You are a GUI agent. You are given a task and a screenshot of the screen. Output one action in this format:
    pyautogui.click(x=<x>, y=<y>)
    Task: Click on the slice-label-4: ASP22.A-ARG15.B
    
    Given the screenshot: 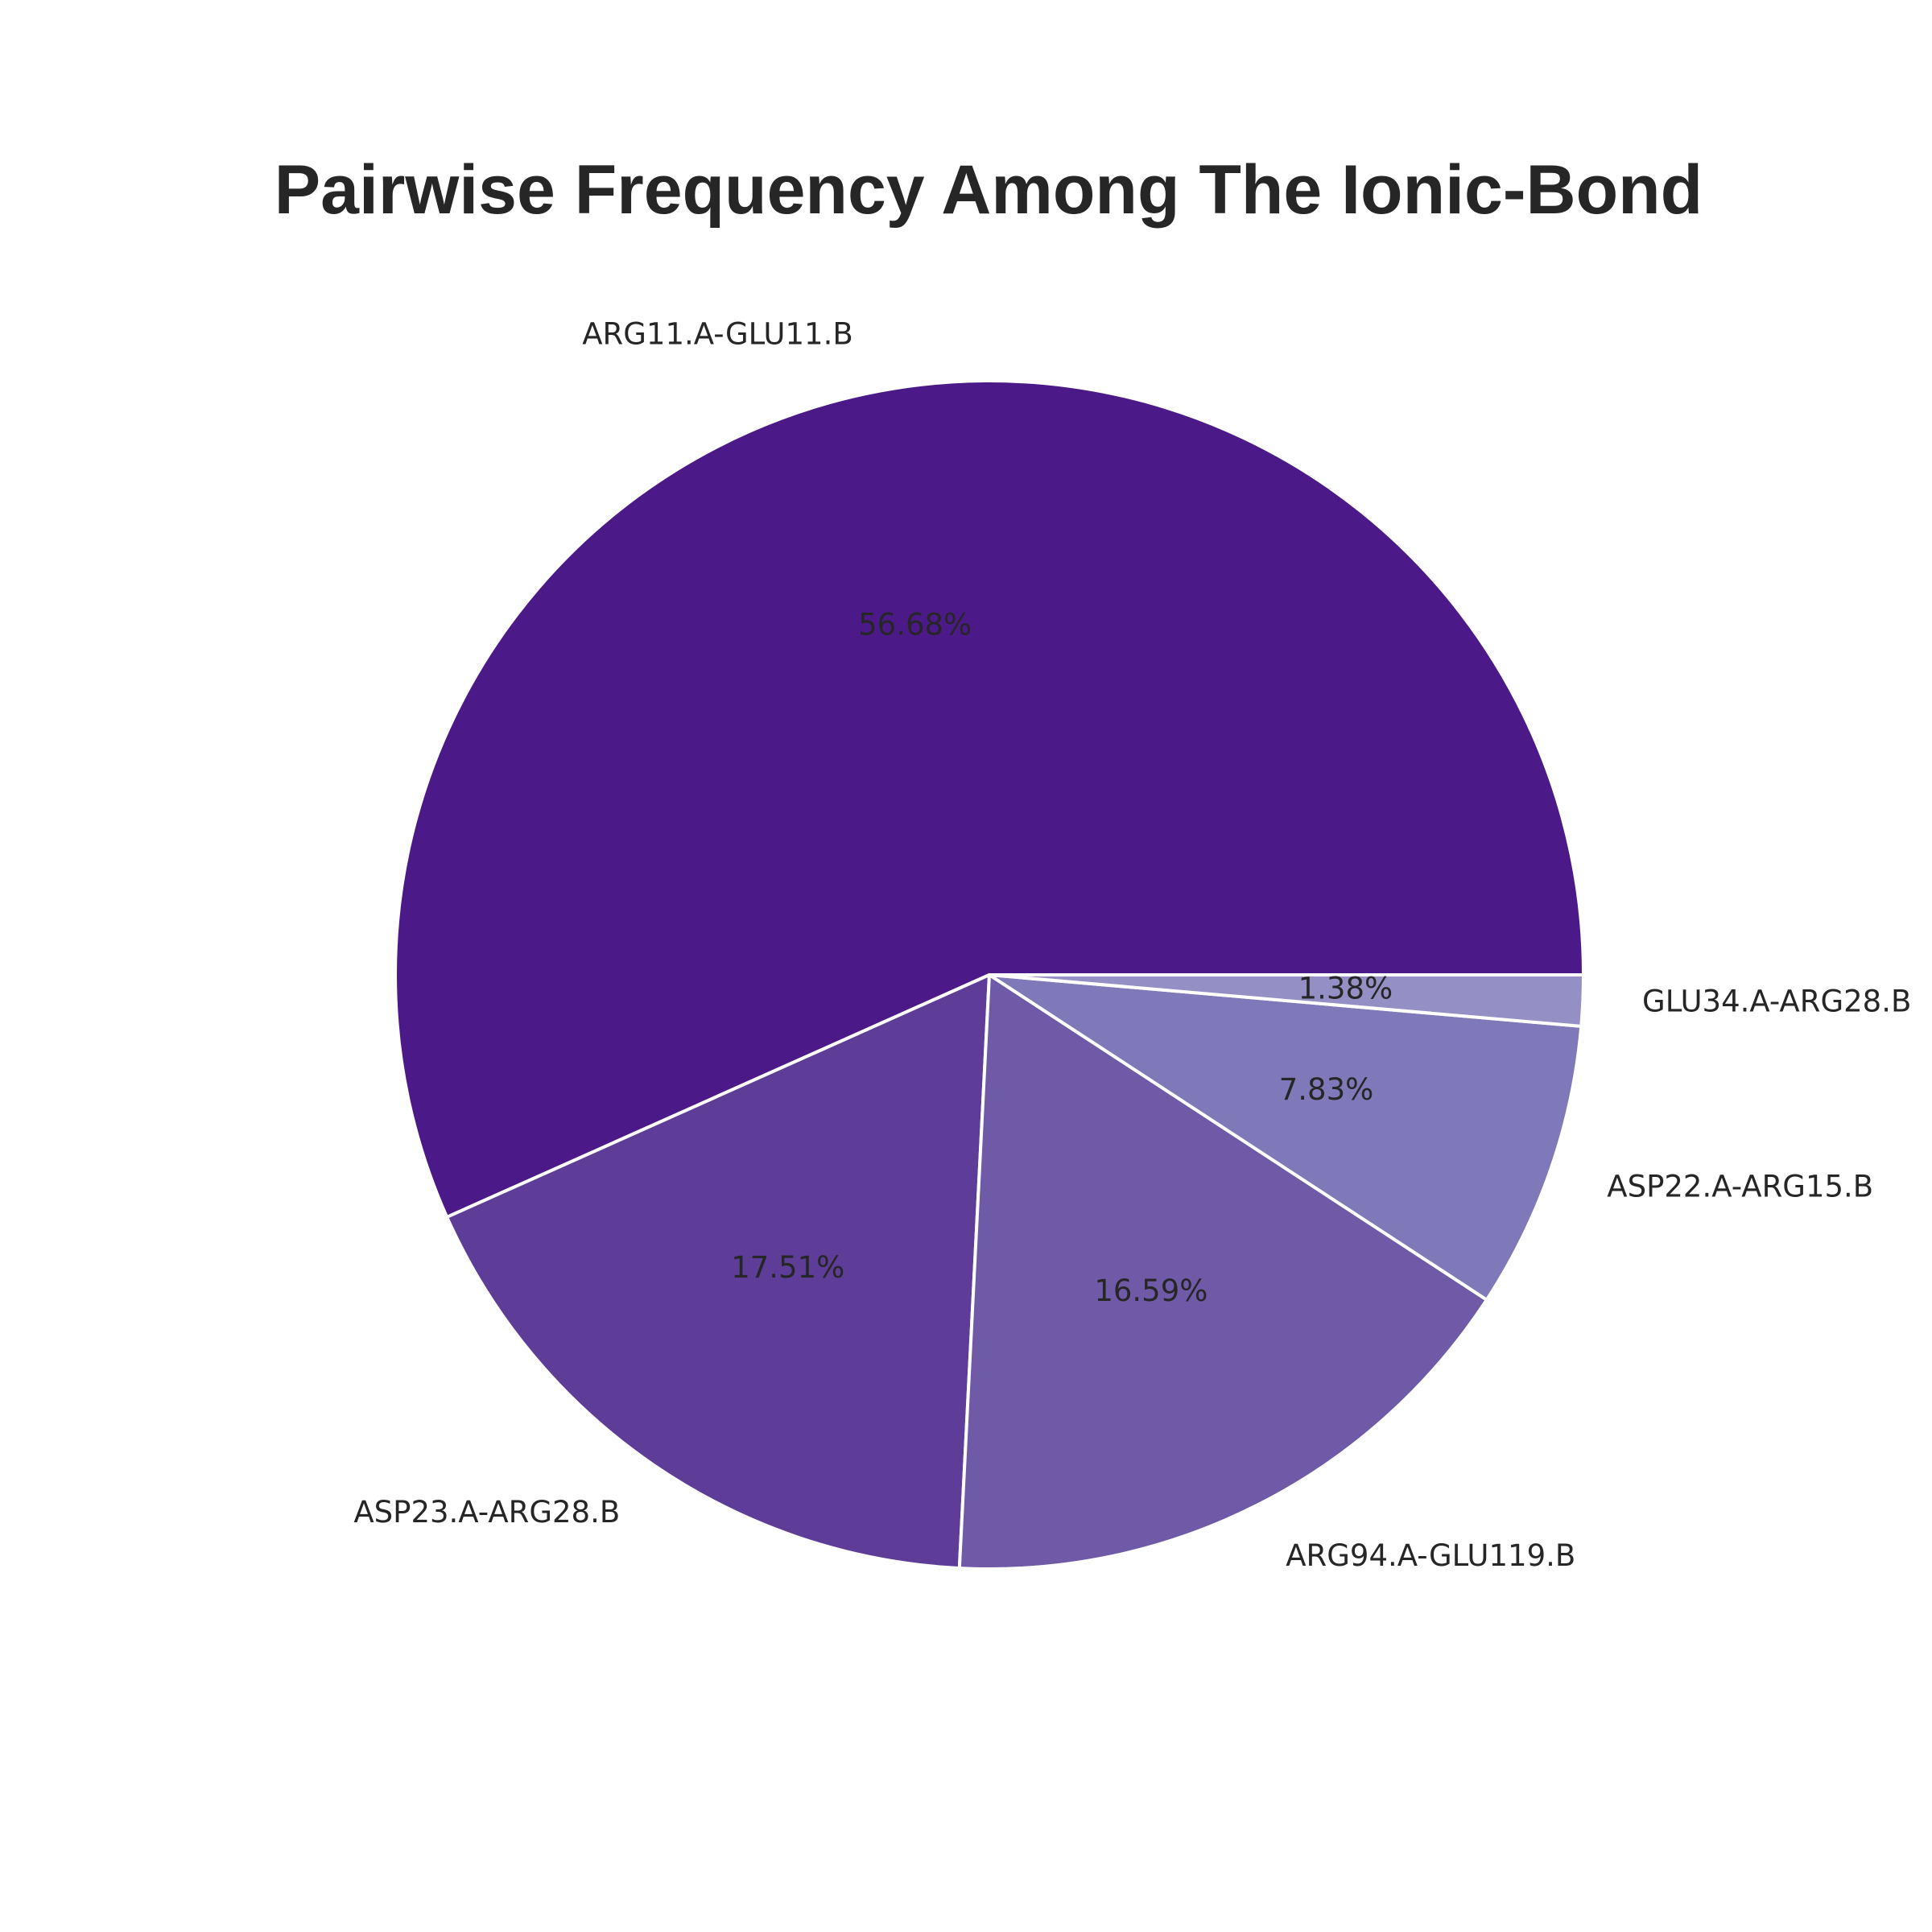 What is the action you would take?
    pyautogui.click(x=1740, y=1187)
    